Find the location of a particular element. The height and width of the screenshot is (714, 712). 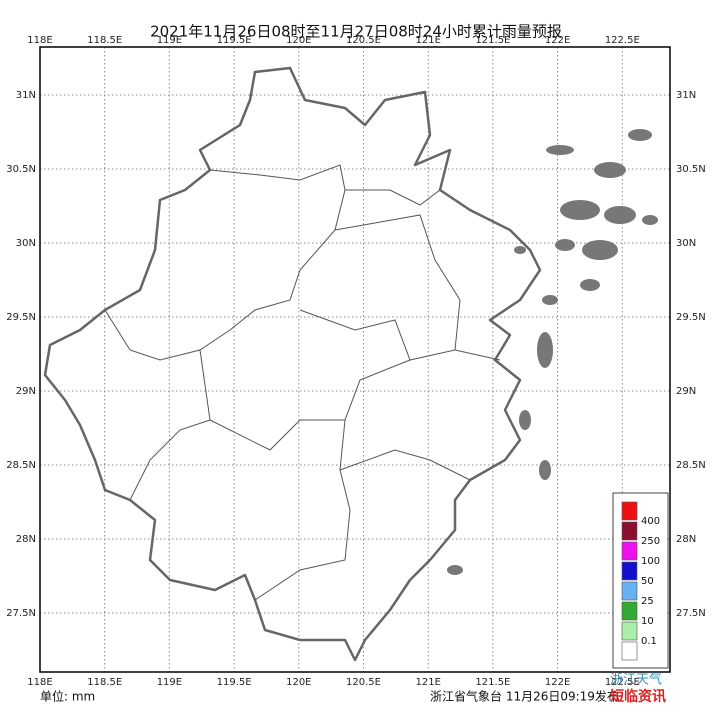

legend-label: 50 is located at coordinates (647, 581).